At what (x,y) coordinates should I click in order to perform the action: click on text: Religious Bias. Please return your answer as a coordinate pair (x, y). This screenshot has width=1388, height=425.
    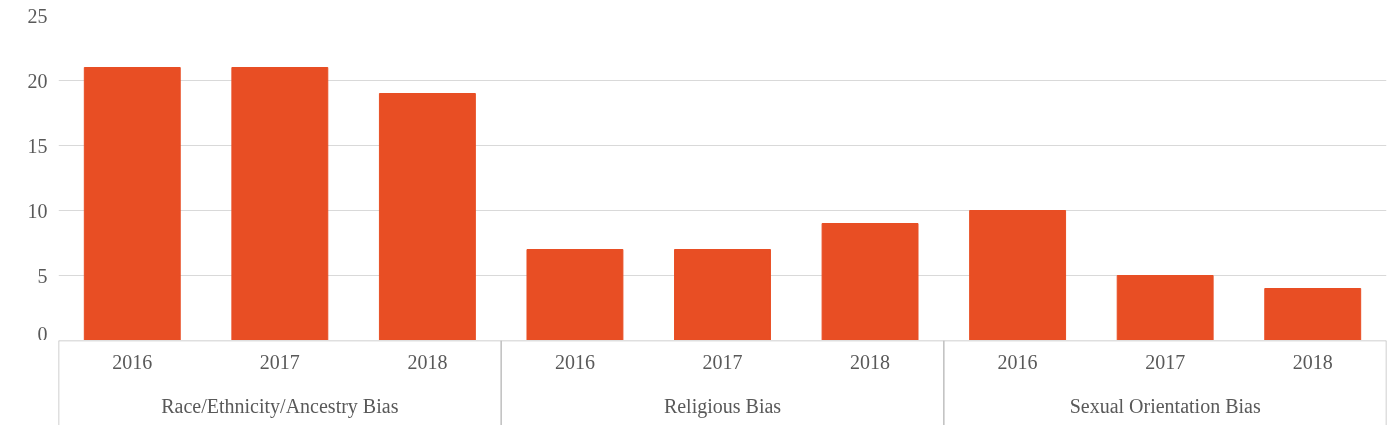
    Looking at the image, I should click on (722, 407).